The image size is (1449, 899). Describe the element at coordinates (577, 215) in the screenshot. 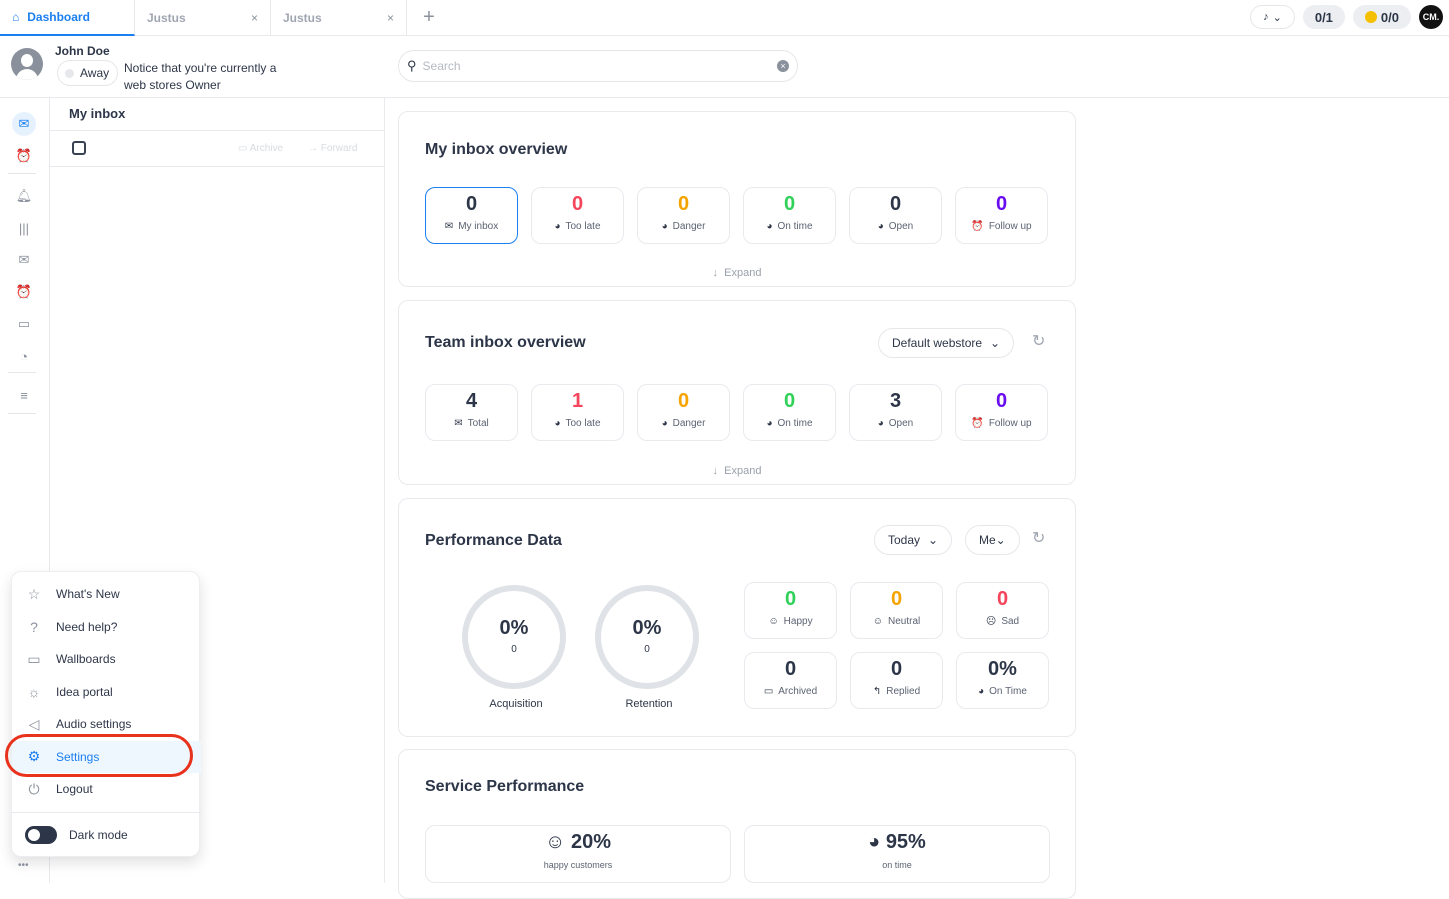

I see `stat-too-late: 0 ◕ Too late` at that location.